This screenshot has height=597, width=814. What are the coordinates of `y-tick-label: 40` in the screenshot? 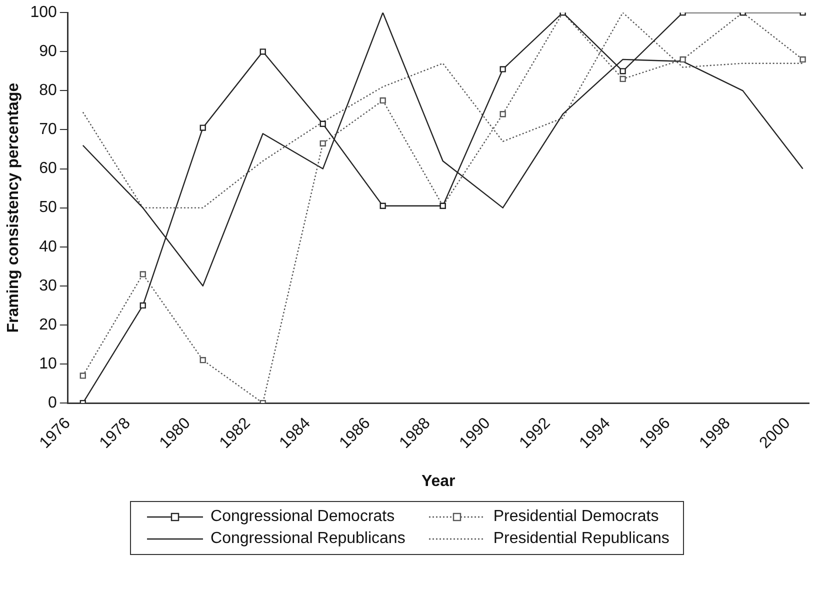 It's located at (48, 247).